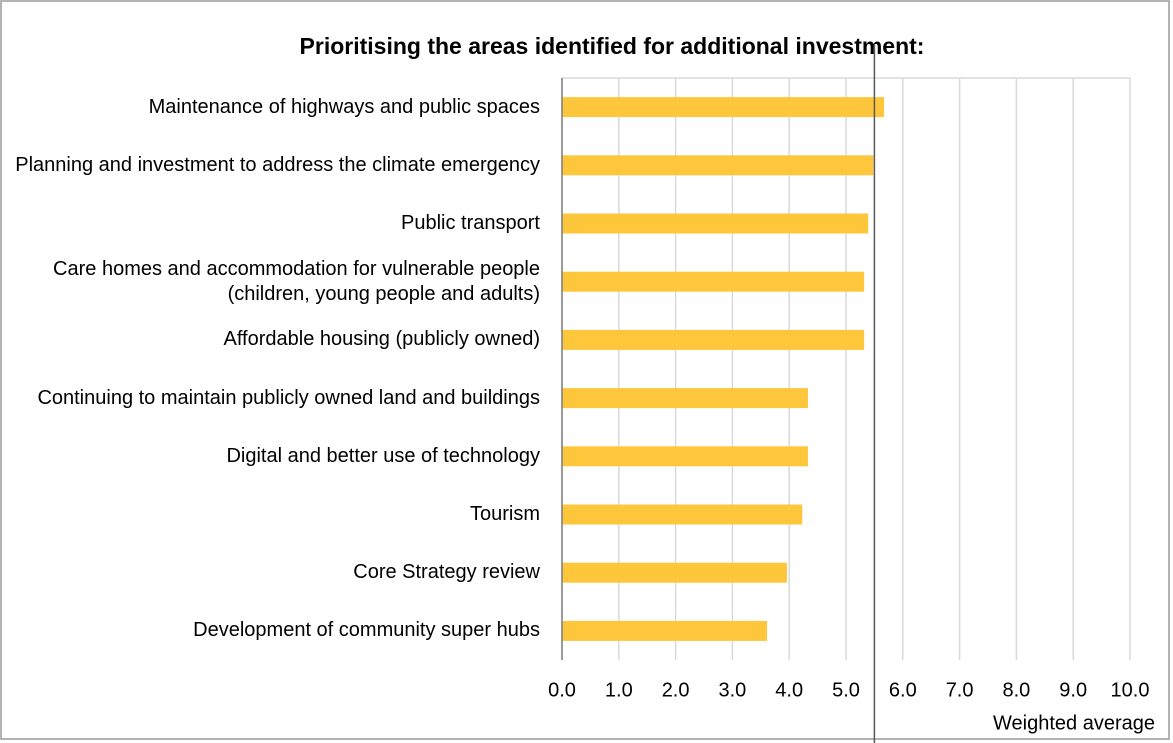 The image size is (1173, 743). I want to click on x-tick-label: 4.0, so click(789, 690).